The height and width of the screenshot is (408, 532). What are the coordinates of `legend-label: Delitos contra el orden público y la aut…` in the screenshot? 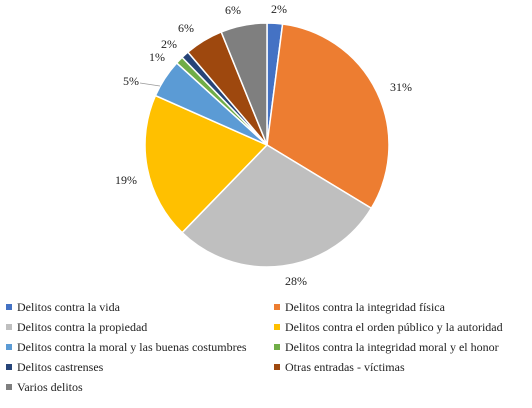 It's located at (394, 327).